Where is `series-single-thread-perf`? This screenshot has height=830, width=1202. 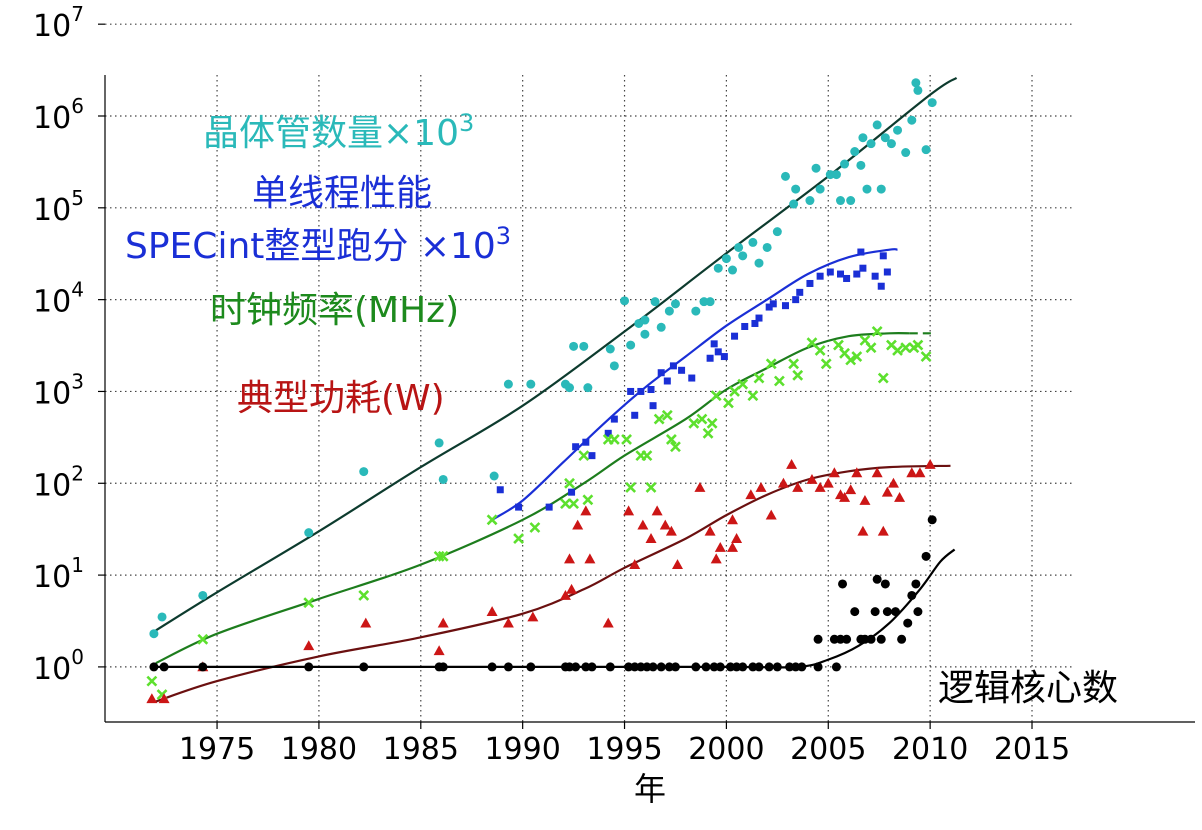
series-single-thread-perf is located at coordinates (693, 379).